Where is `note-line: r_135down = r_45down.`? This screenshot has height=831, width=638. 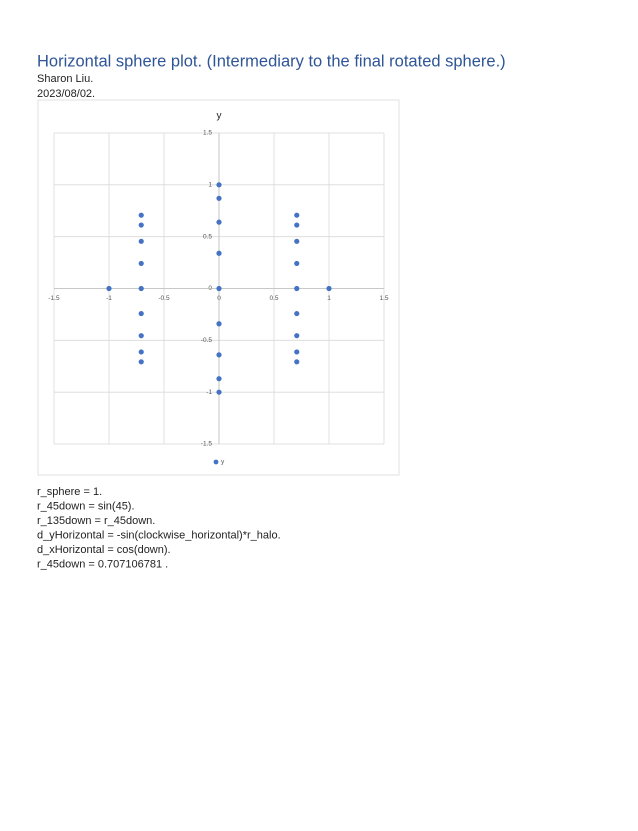
note-line: r_135down = r_45down. is located at coordinates (96, 521).